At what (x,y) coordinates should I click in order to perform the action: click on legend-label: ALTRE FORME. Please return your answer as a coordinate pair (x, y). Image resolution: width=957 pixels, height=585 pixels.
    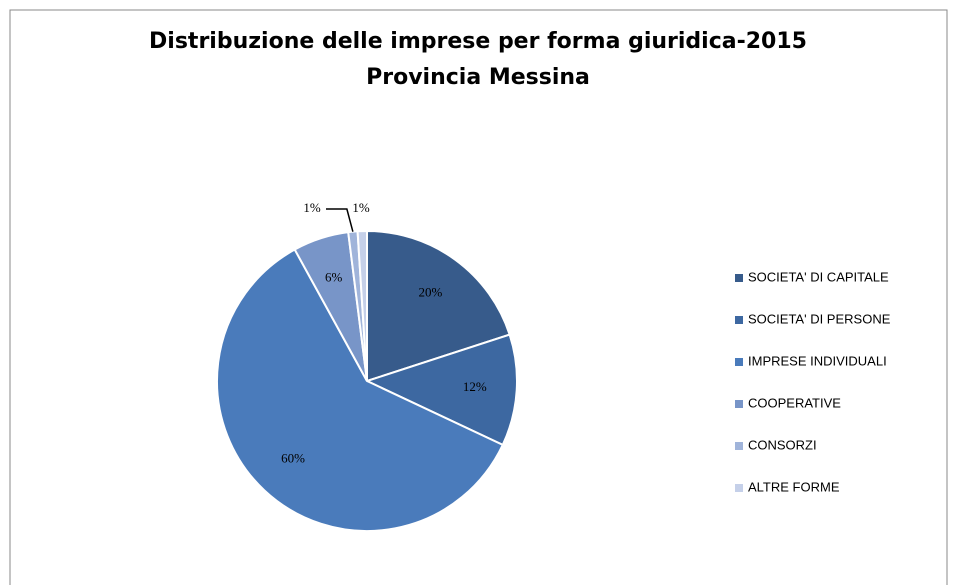
    Looking at the image, I should click on (794, 486).